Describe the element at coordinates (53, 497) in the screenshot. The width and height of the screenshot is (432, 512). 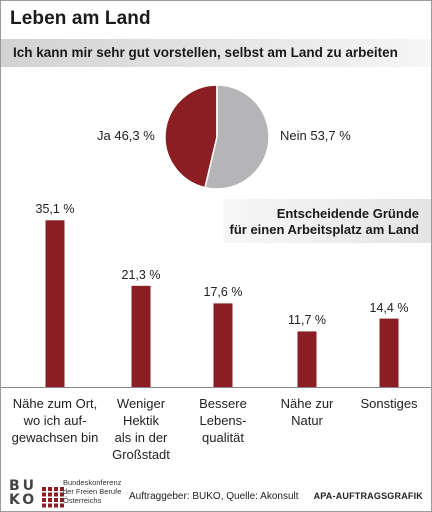
I see `logo-dot-grid-icon` at that location.